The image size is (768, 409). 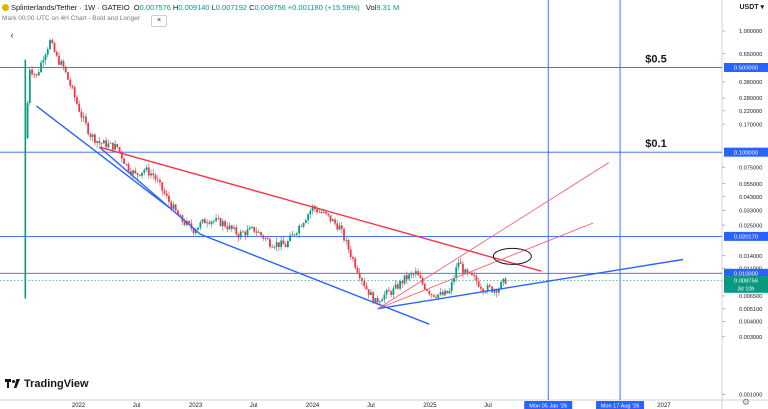 I want to click on y-tick-label: 0.003000, so click(x=750, y=338).